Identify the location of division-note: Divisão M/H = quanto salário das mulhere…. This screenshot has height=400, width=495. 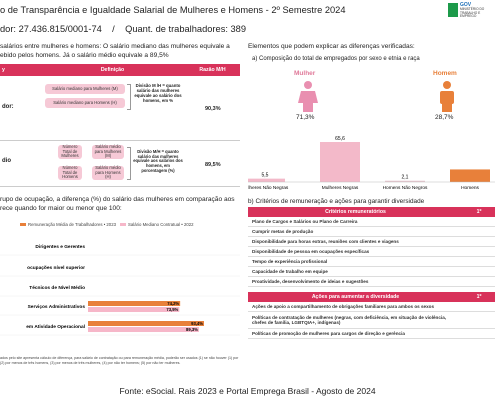
(158, 161).